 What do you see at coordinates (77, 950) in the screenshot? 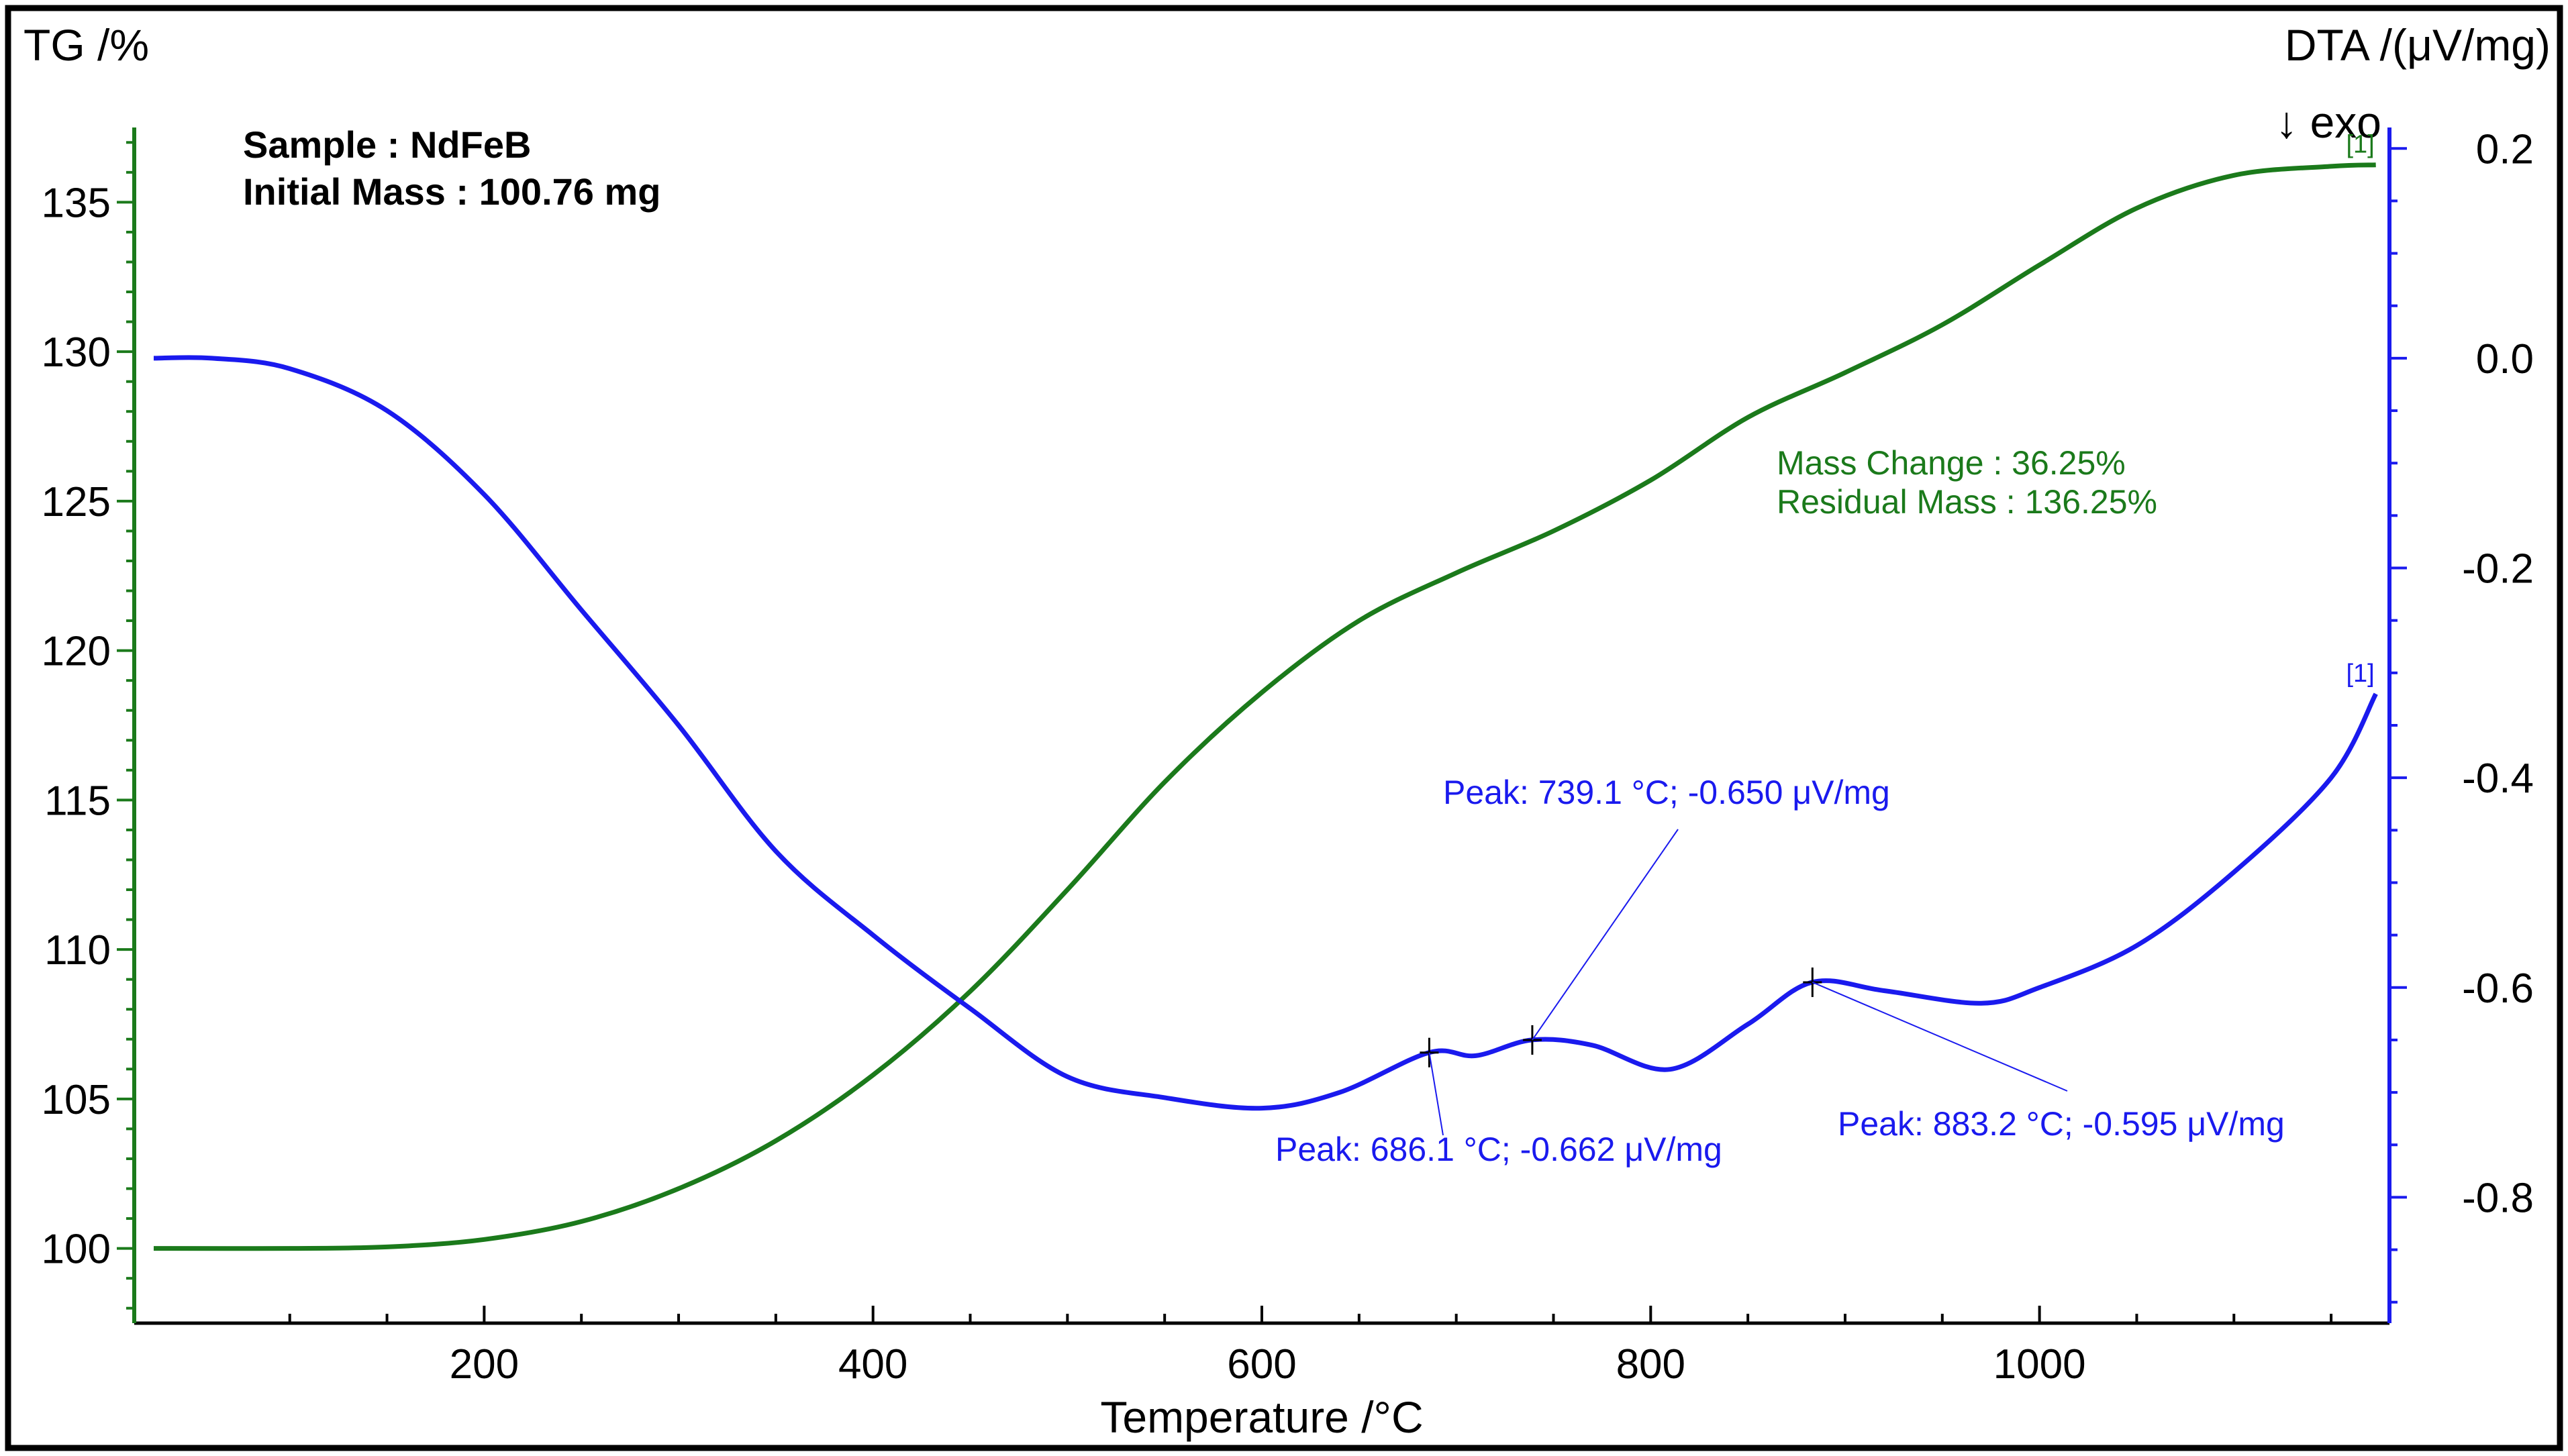
I see `y-left-tick-label: 110` at bounding box center [77, 950].